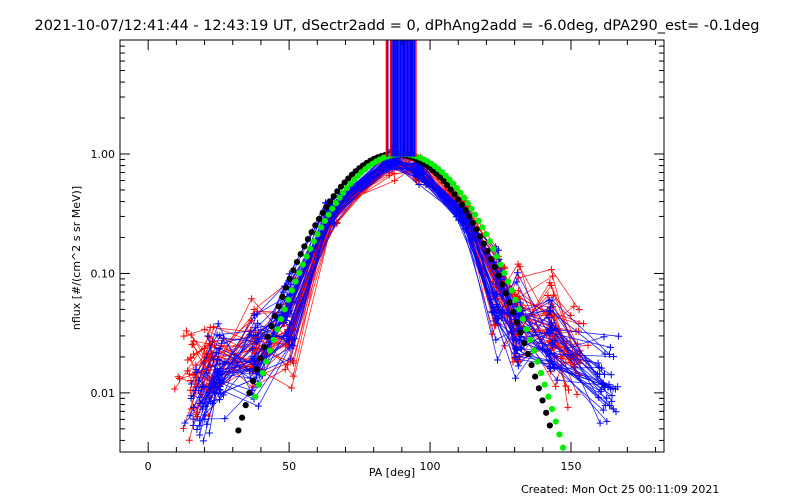  I want to click on y-tick-label: 1.00, so click(103, 154).